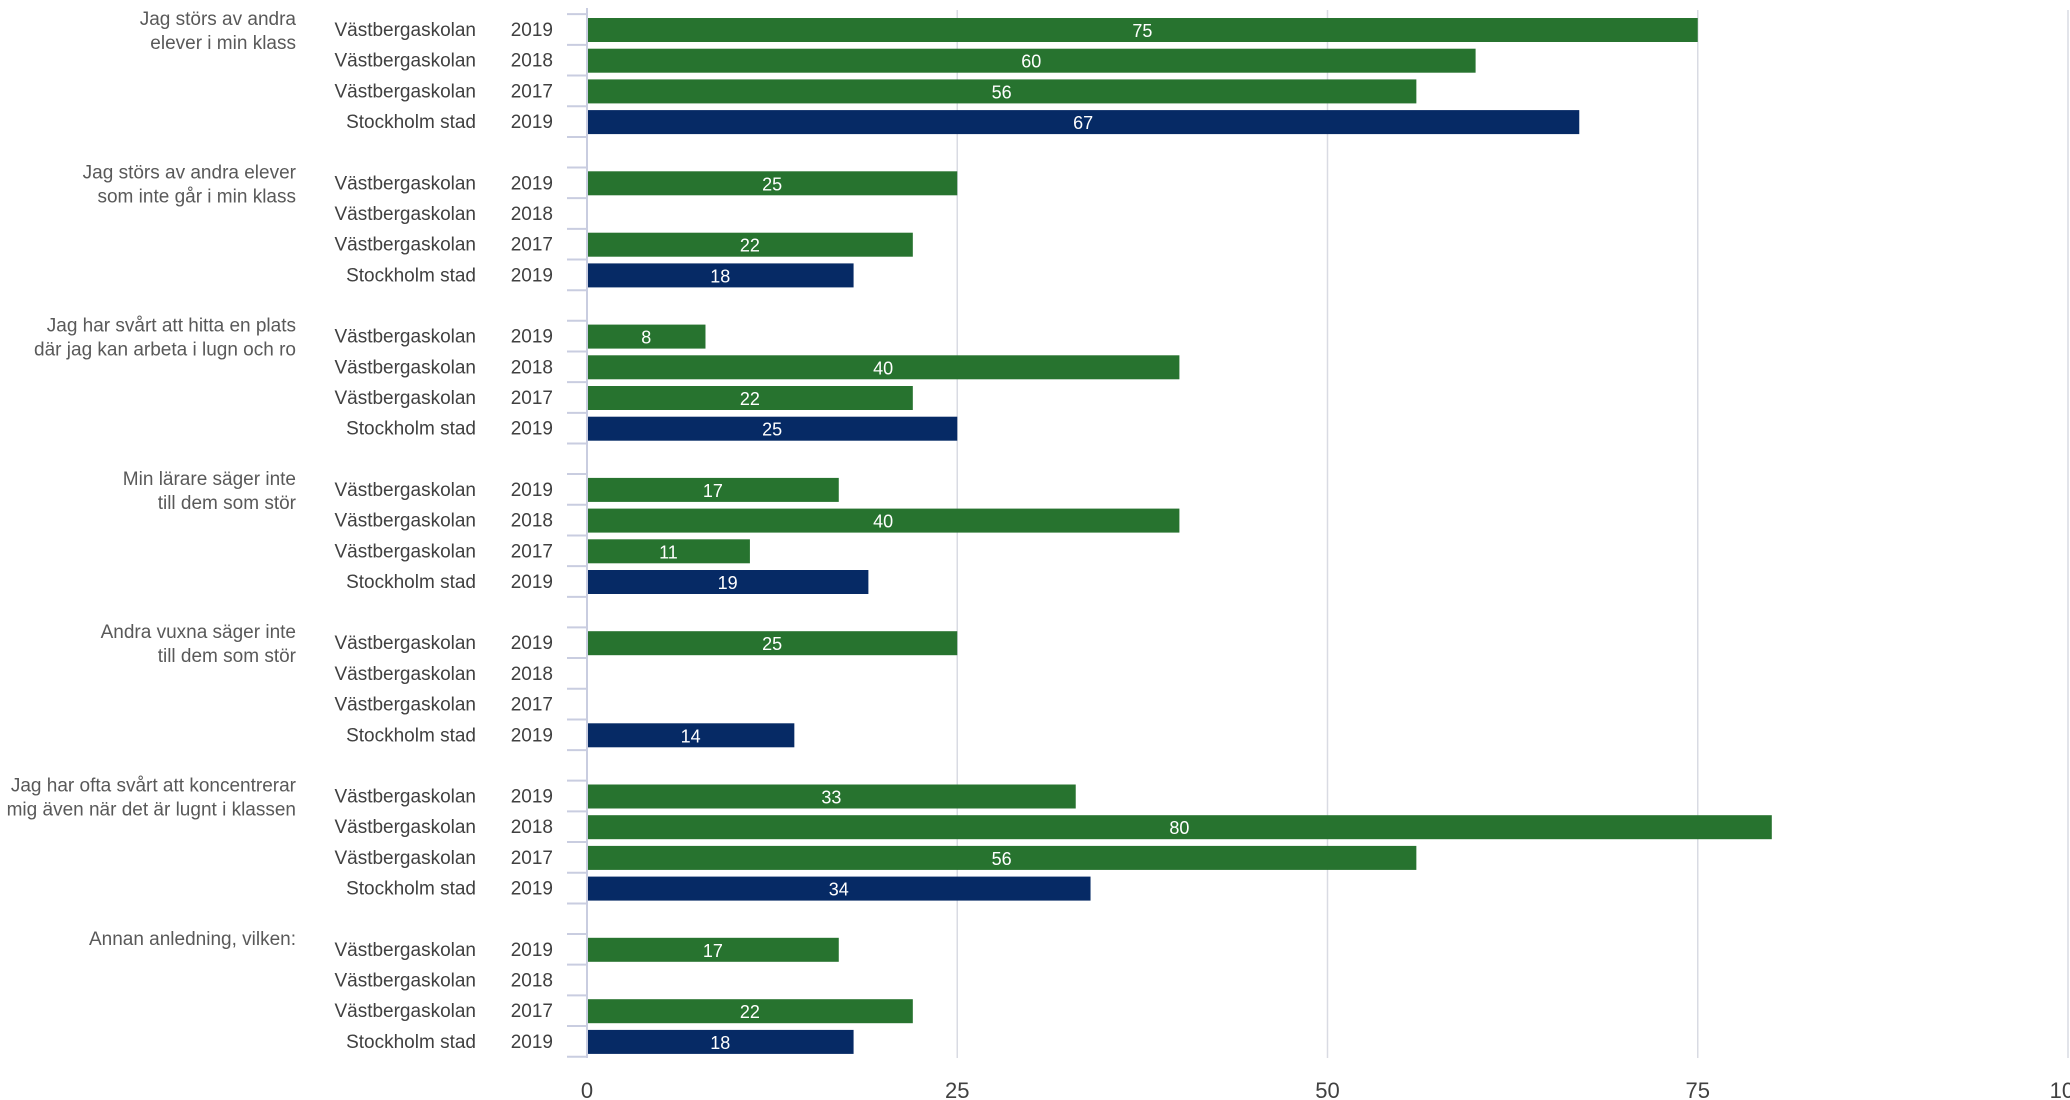 Image resolution: width=2070 pixels, height=1100 pixels. What do you see at coordinates (199, 644) in the screenshot?
I see `group-label: Andra vuxna säger inte till dem som stör` at bounding box center [199, 644].